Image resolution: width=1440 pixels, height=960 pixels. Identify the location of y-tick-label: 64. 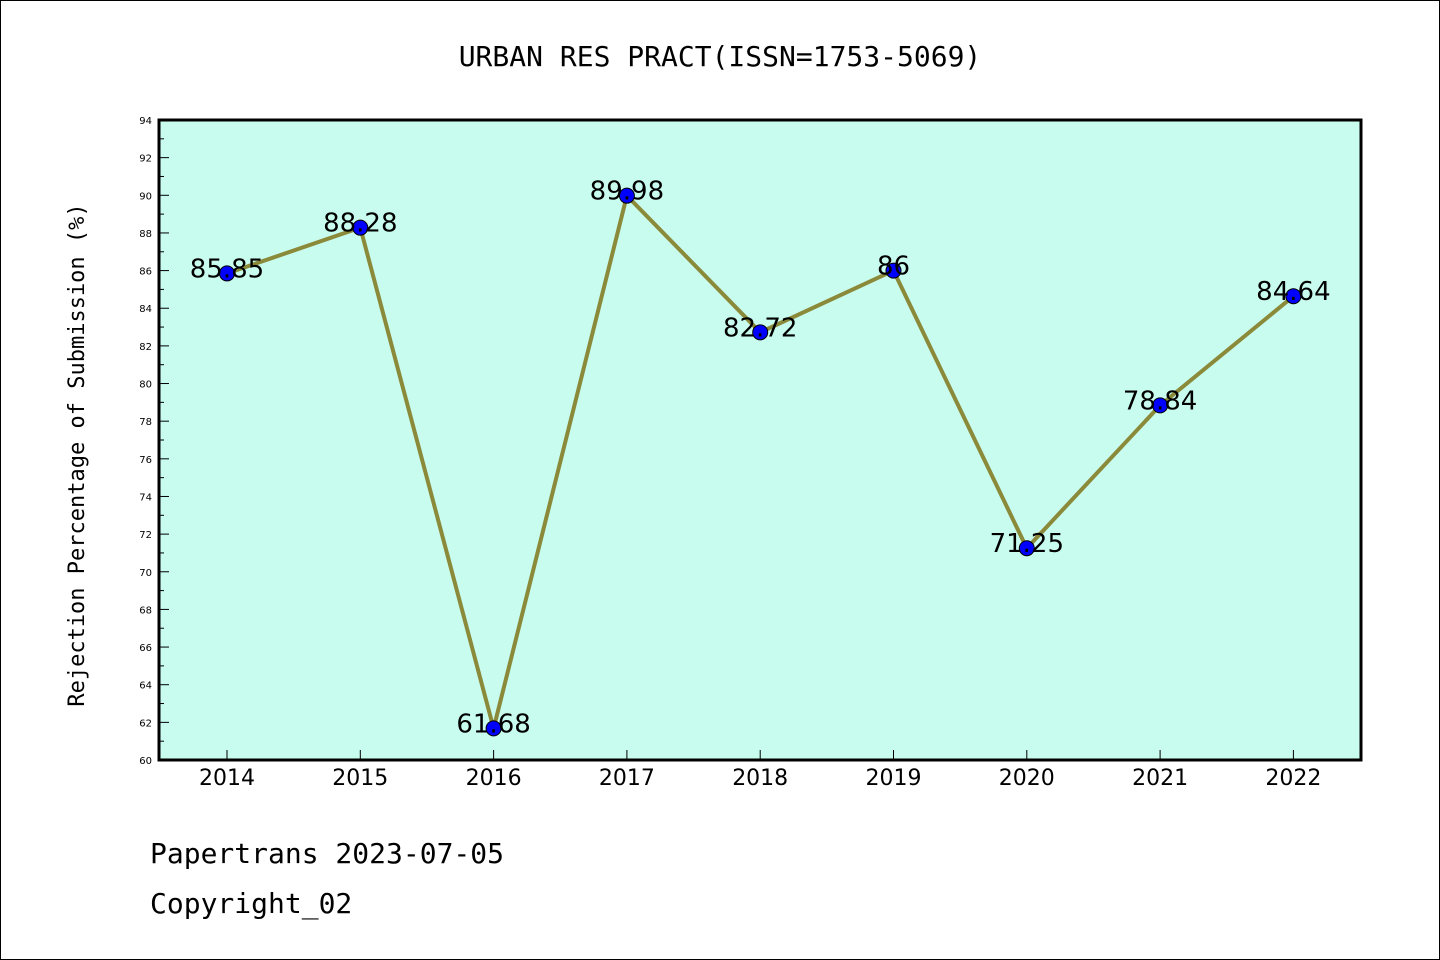
(145, 686).